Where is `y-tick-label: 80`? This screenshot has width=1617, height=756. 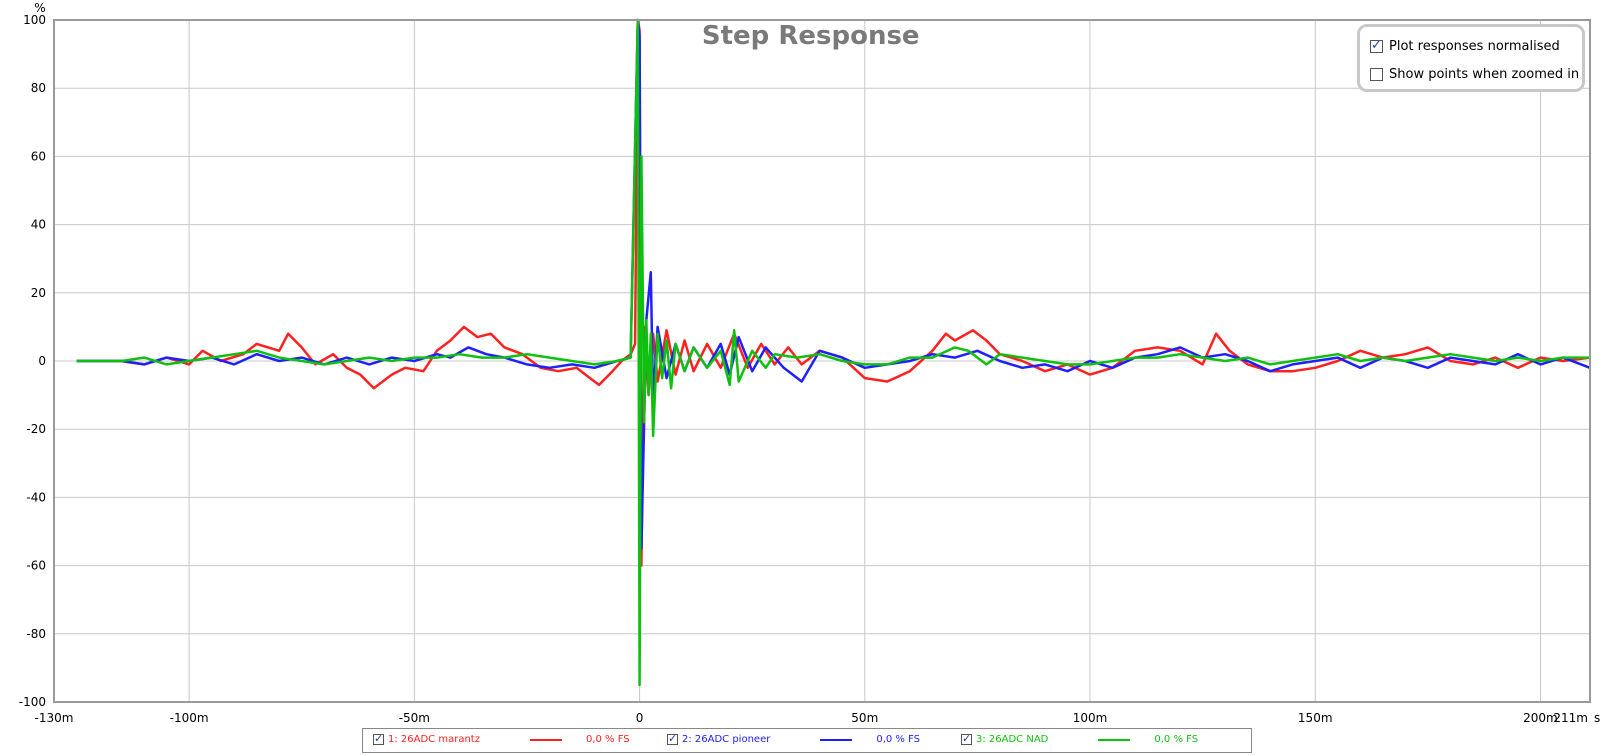
y-tick-label: 80 is located at coordinates (38, 88).